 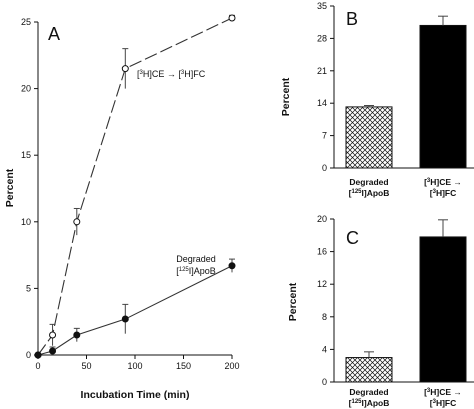 I want to click on panel-a-ytick-label: 5, so click(x=28, y=288).